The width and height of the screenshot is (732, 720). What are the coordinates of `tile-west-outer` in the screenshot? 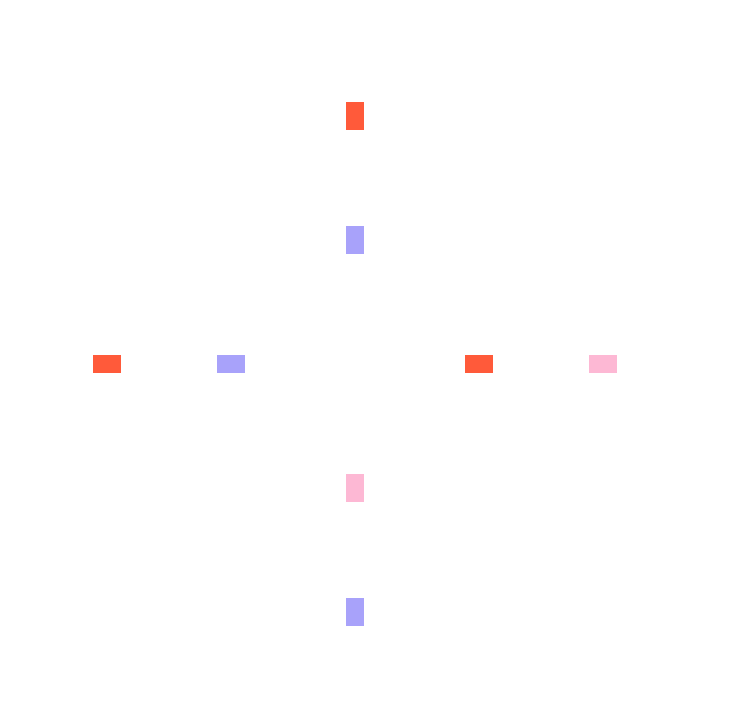 It's located at (107, 364).